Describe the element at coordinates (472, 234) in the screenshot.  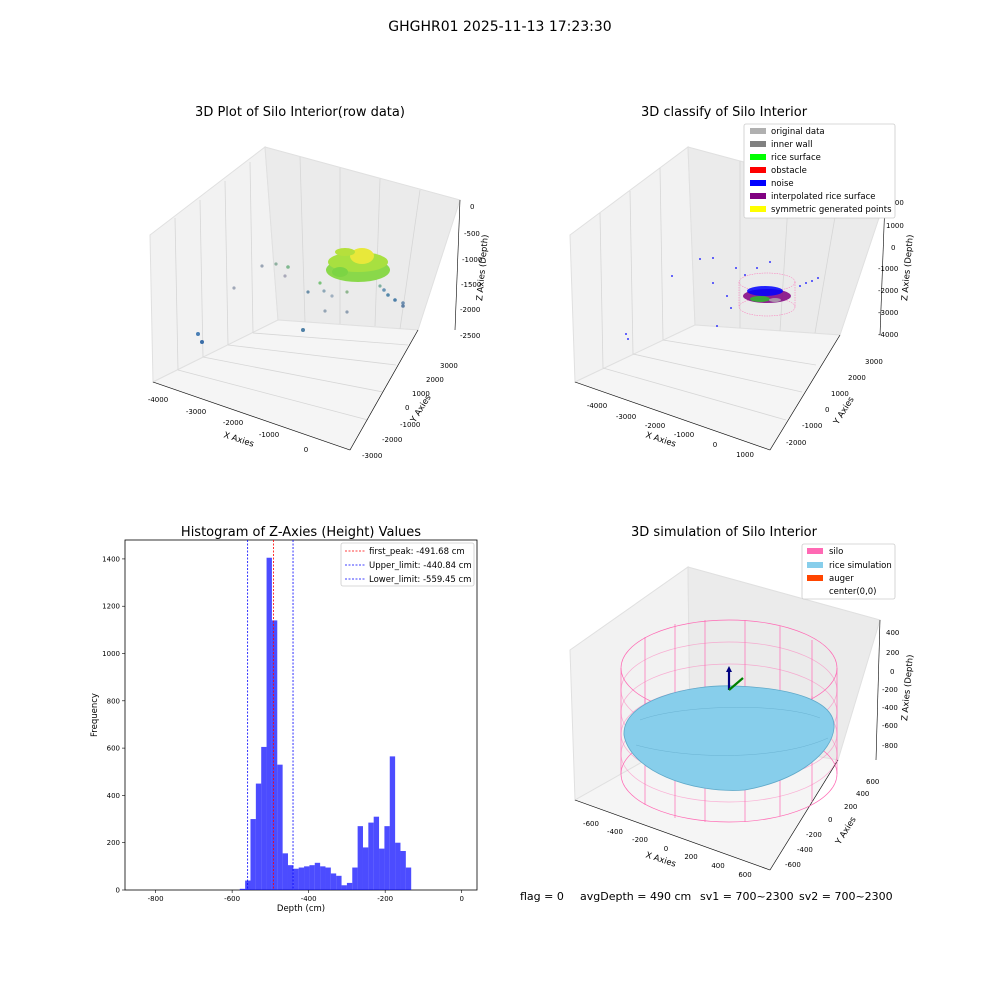
I see `raw-ztick: -500` at that location.